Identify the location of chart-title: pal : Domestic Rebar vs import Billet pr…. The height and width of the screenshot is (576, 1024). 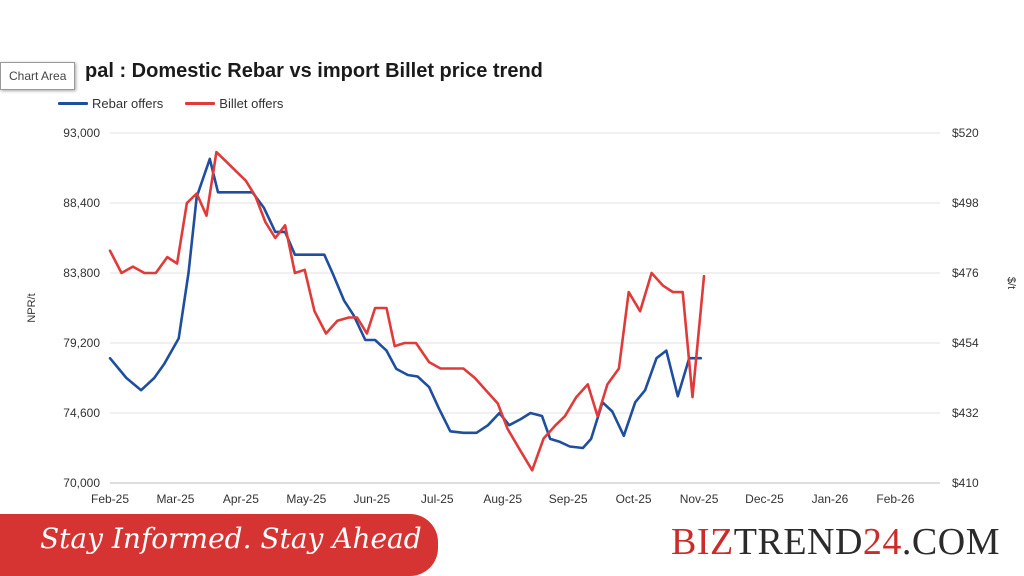
(314, 71).